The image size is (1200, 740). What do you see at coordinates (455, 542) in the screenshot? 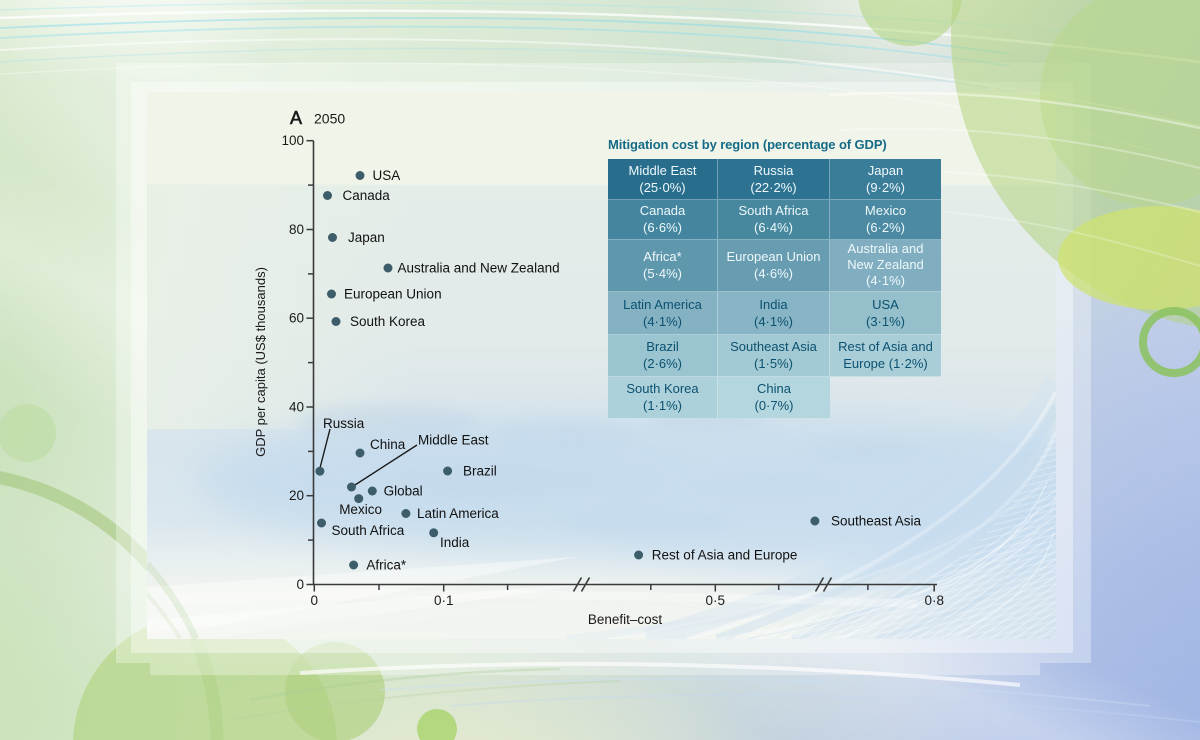
I see `svg-text: India` at bounding box center [455, 542].